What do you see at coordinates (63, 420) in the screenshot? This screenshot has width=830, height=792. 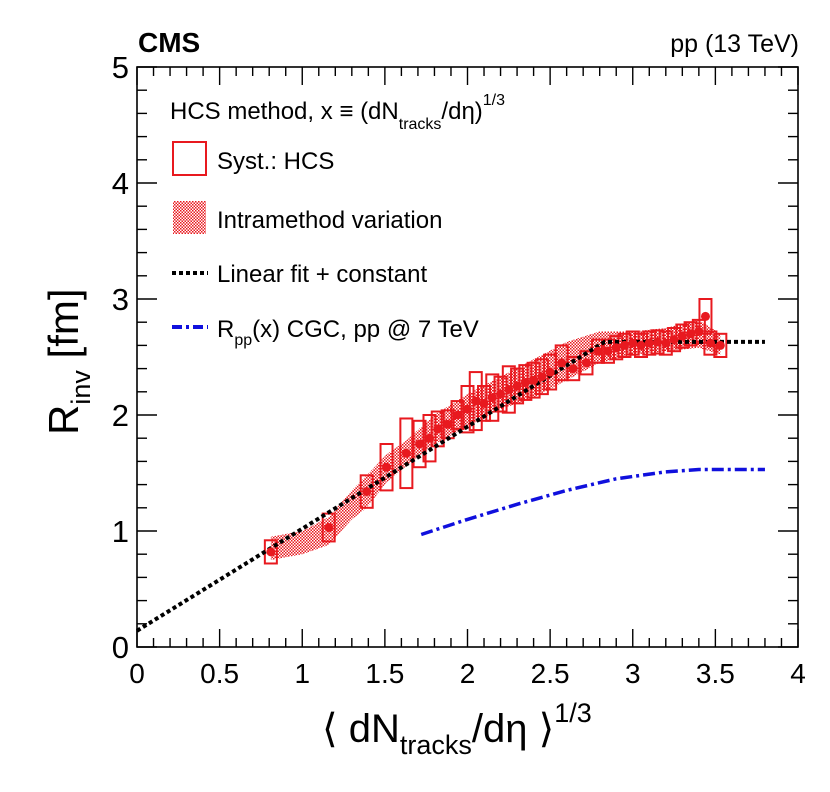 I see `y-axis-title-main: R` at bounding box center [63, 420].